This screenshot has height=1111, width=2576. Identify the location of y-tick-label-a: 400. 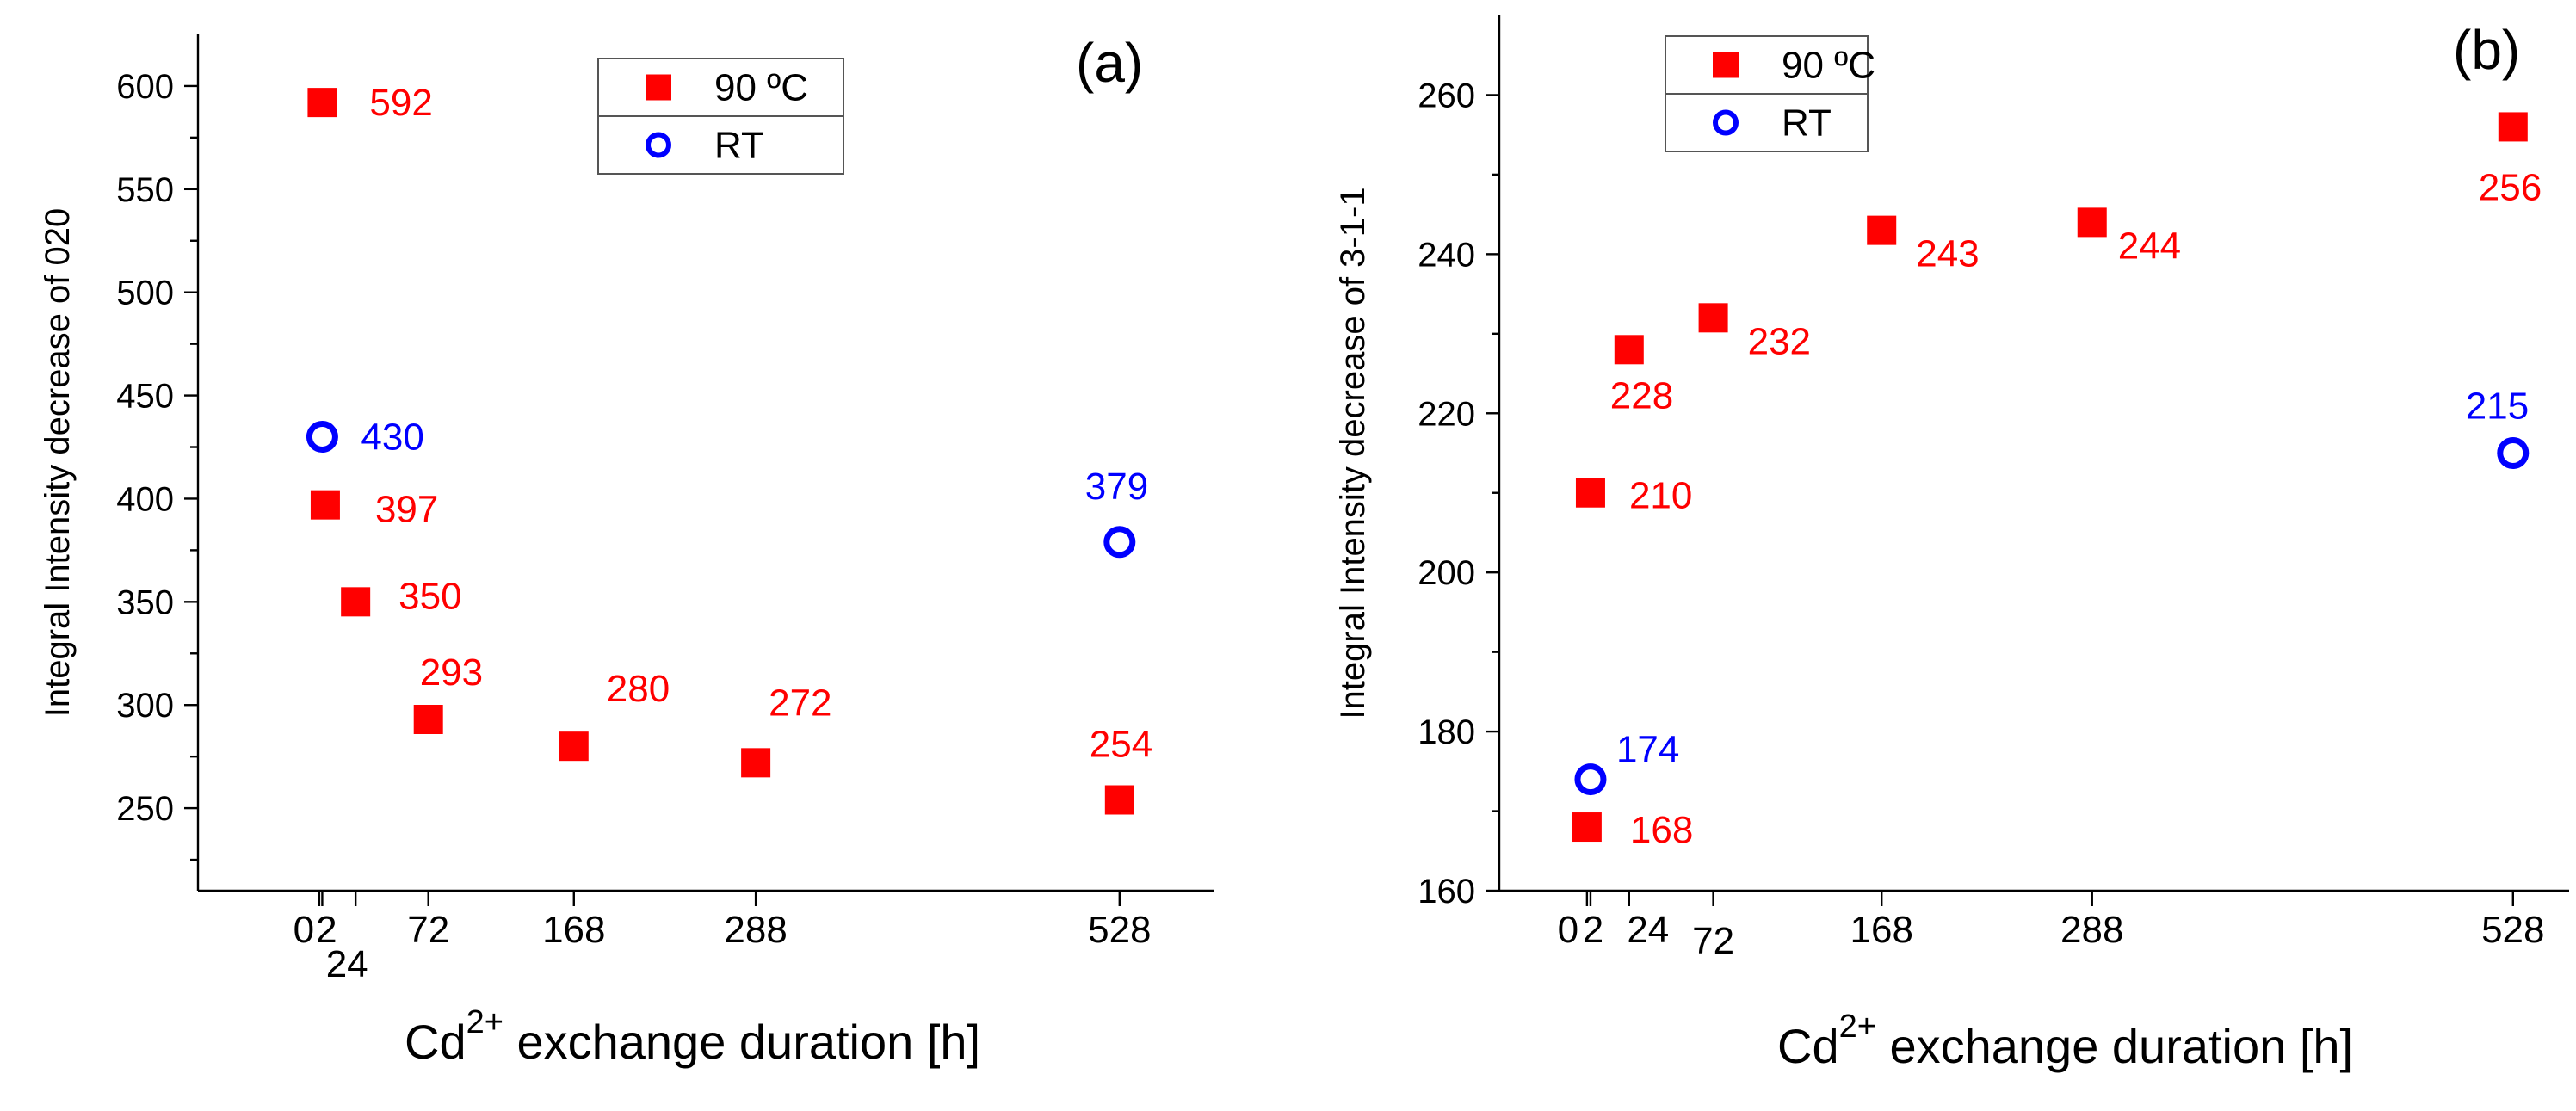
(145, 499).